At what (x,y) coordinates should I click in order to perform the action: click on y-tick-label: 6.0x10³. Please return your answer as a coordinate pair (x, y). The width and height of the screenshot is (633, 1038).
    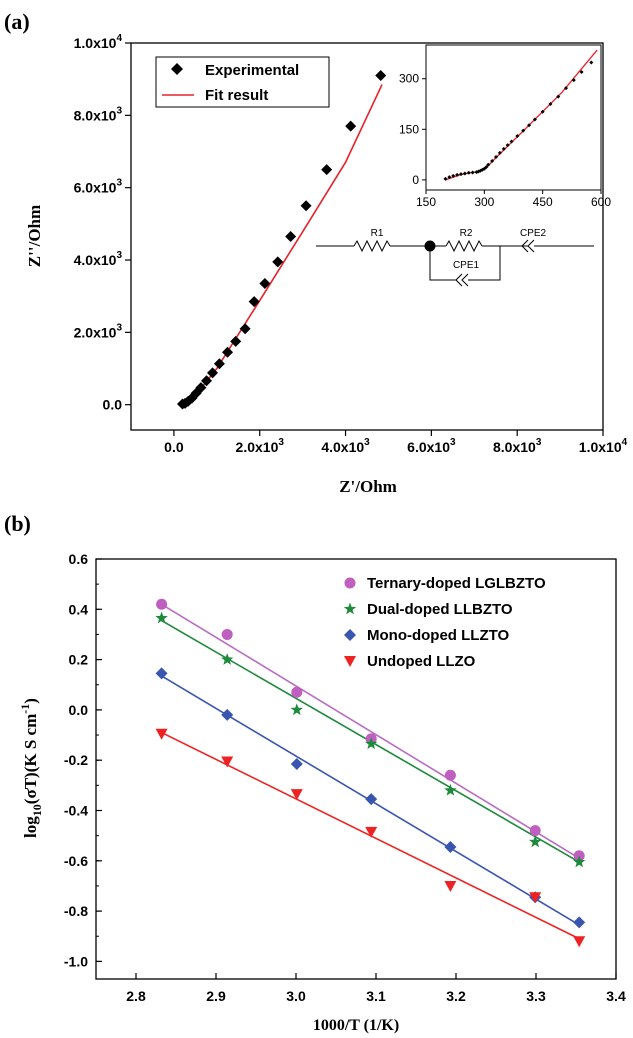
    Looking at the image, I should click on (98, 187).